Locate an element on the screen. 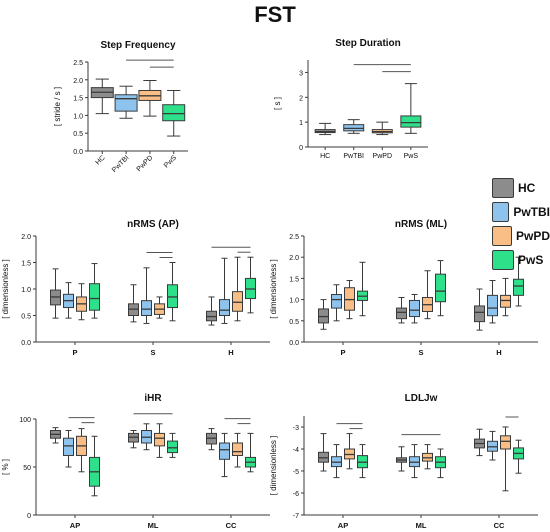  legend-item-pws: PwS is located at coordinates (521, 260).